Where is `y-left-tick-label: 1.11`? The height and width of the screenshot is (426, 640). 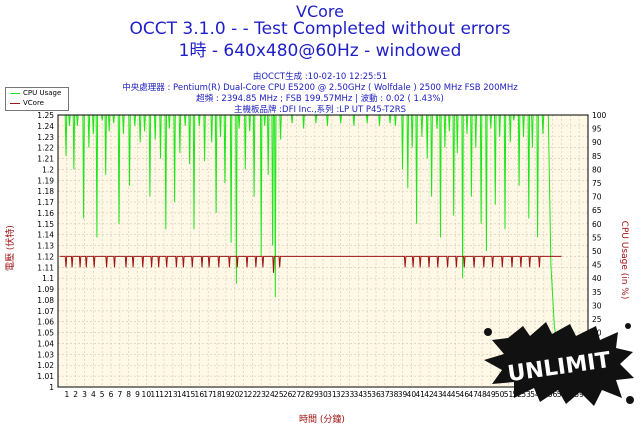 y-left-tick-label: 1.11 is located at coordinates (45, 267).